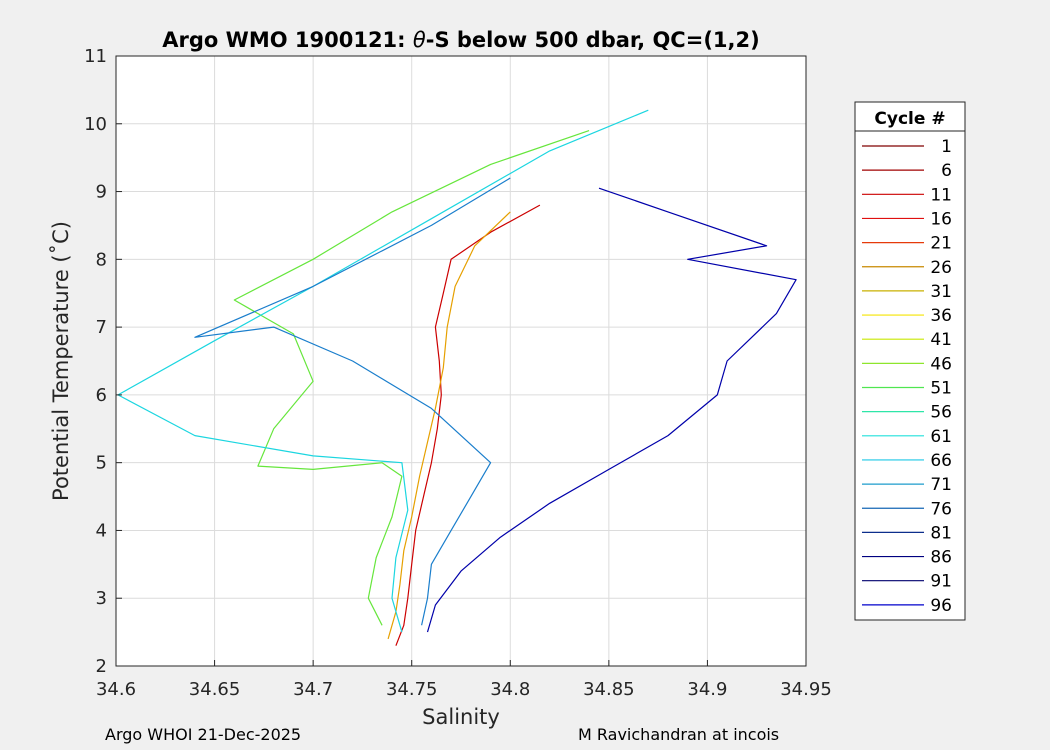  I want to click on y-tick-label: 10, so click(95, 124).